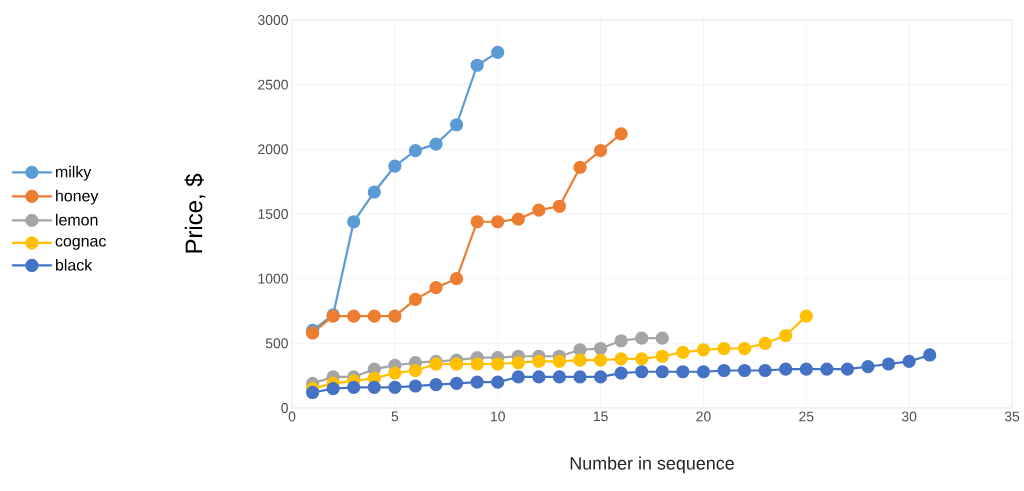 The image size is (1024, 491). Describe the element at coordinates (909, 416) in the screenshot. I see `x-tick-label: 30` at that location.